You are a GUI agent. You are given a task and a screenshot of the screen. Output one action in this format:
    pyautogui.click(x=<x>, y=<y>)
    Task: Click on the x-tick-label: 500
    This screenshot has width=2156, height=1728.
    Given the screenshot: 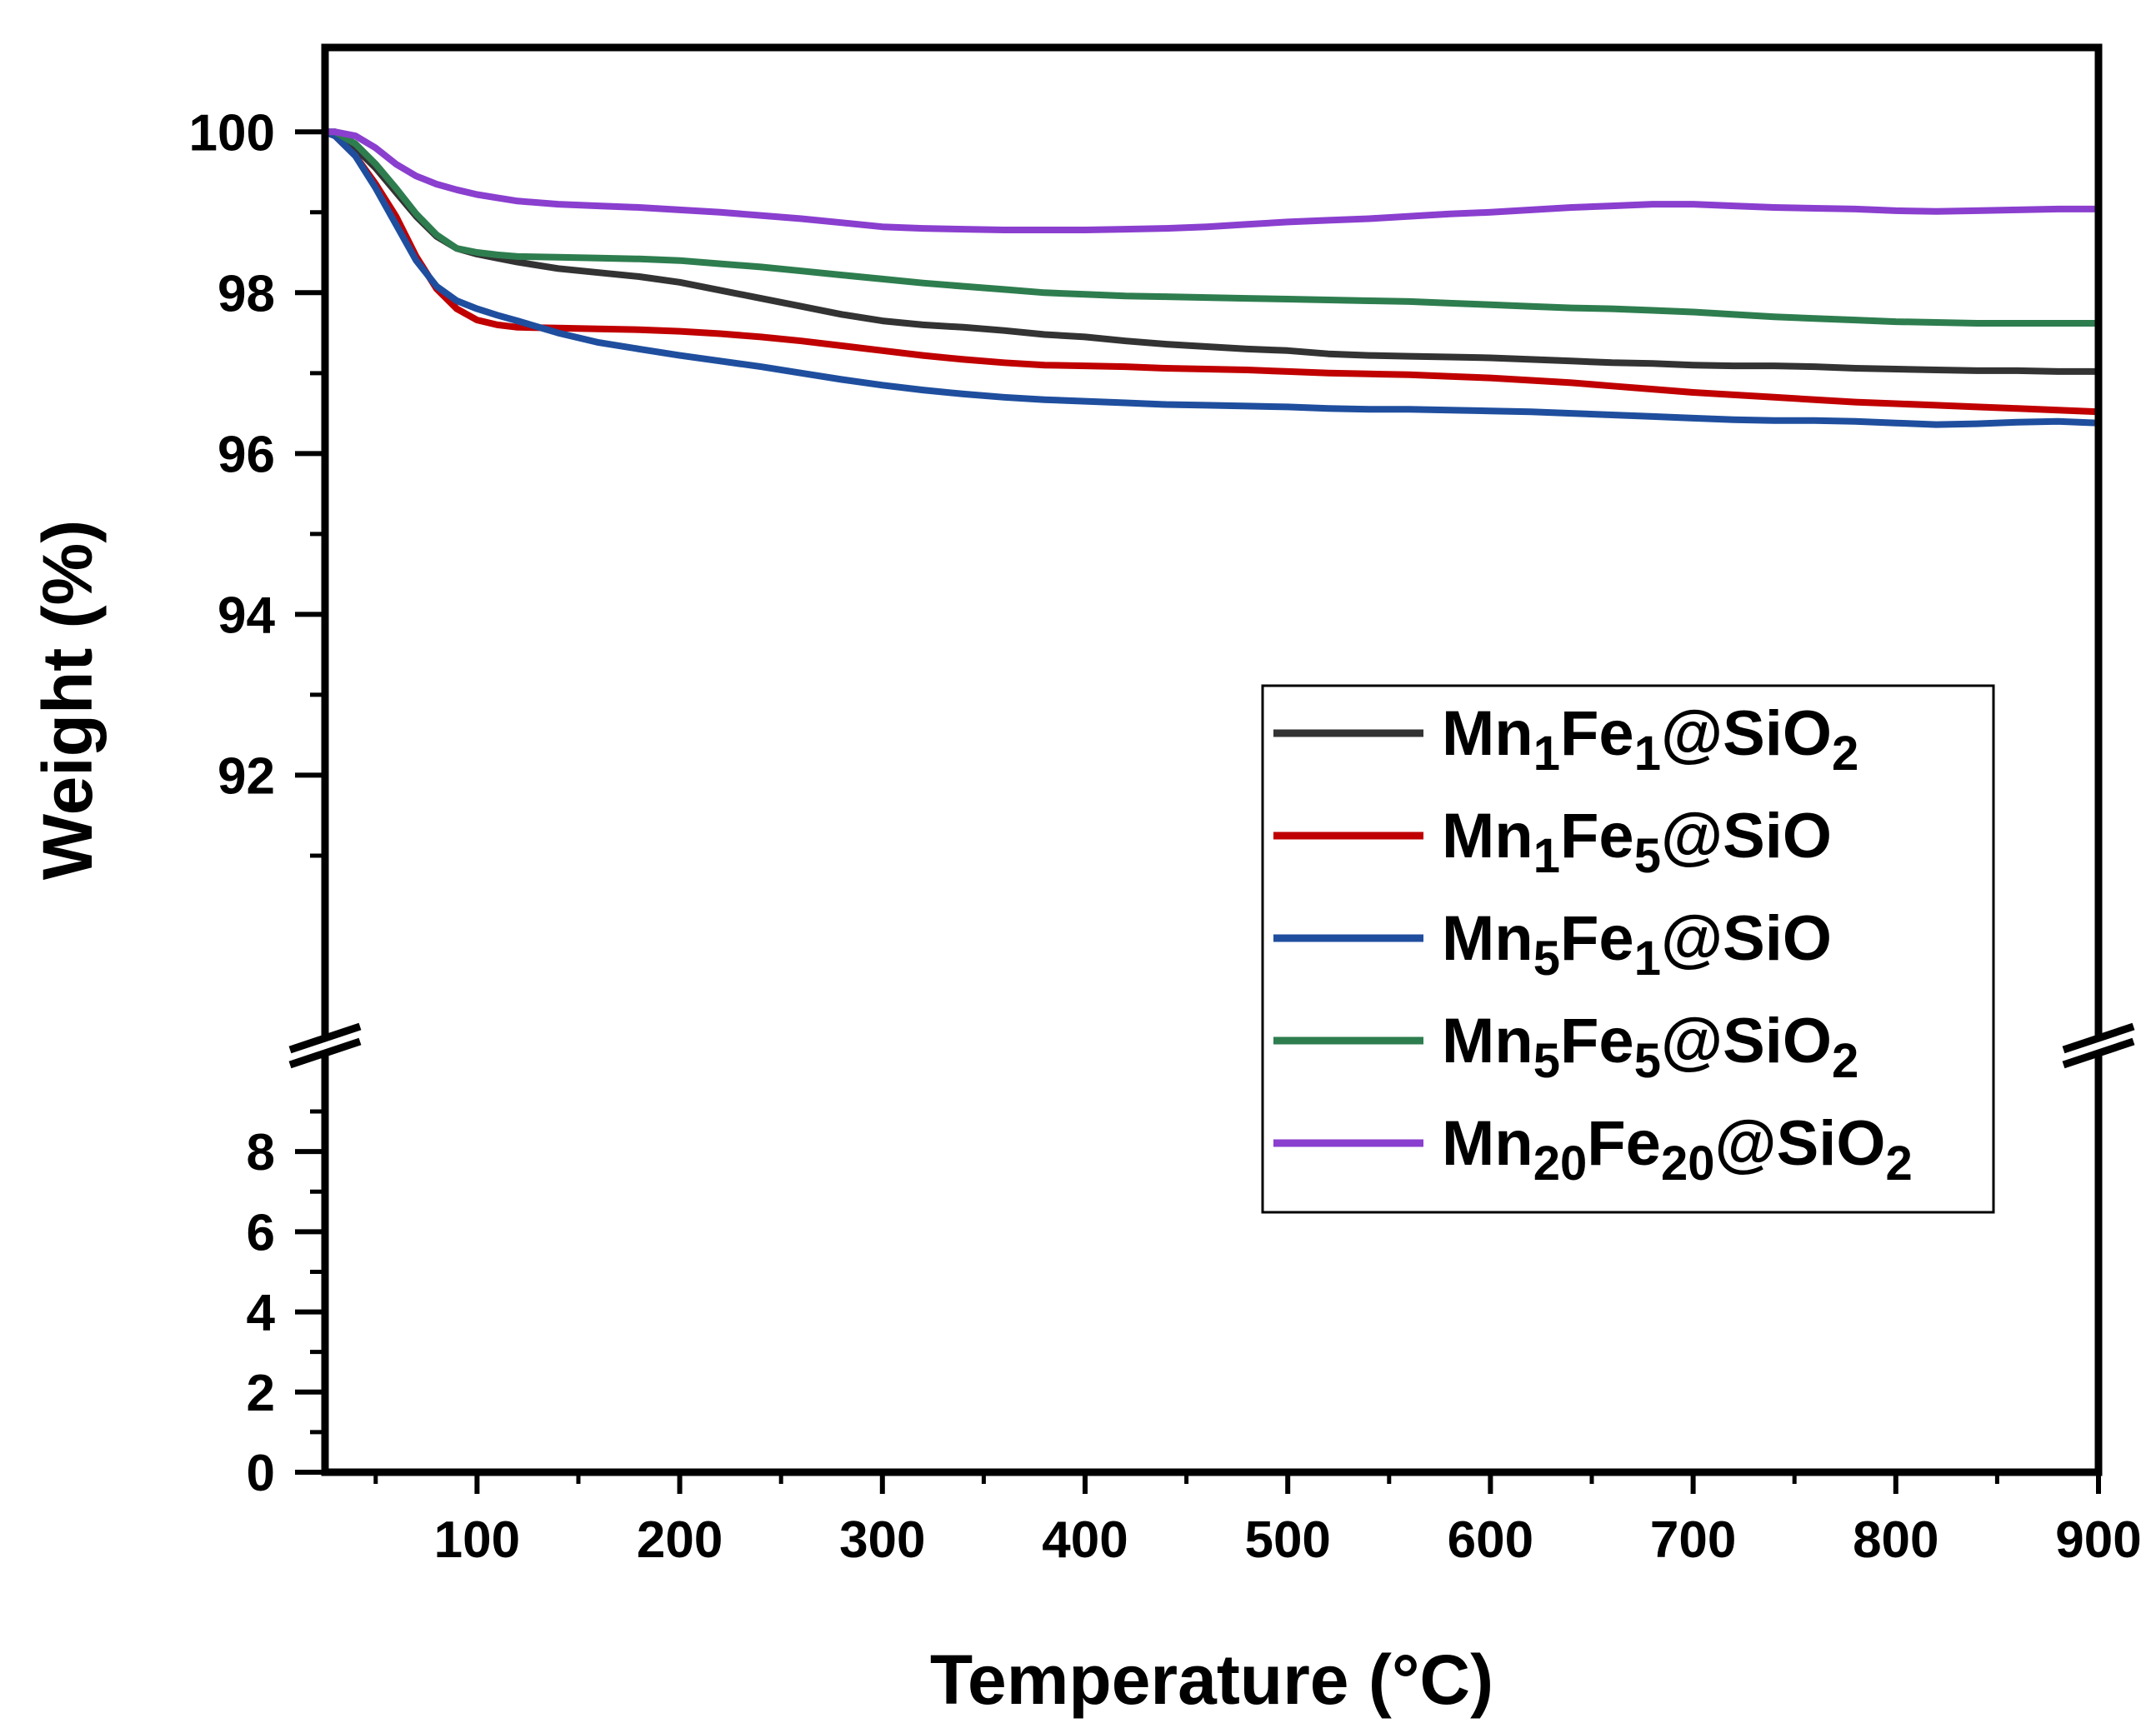 What is the action you would take?
    pyautogui.click(x=1287, y=1540)
    